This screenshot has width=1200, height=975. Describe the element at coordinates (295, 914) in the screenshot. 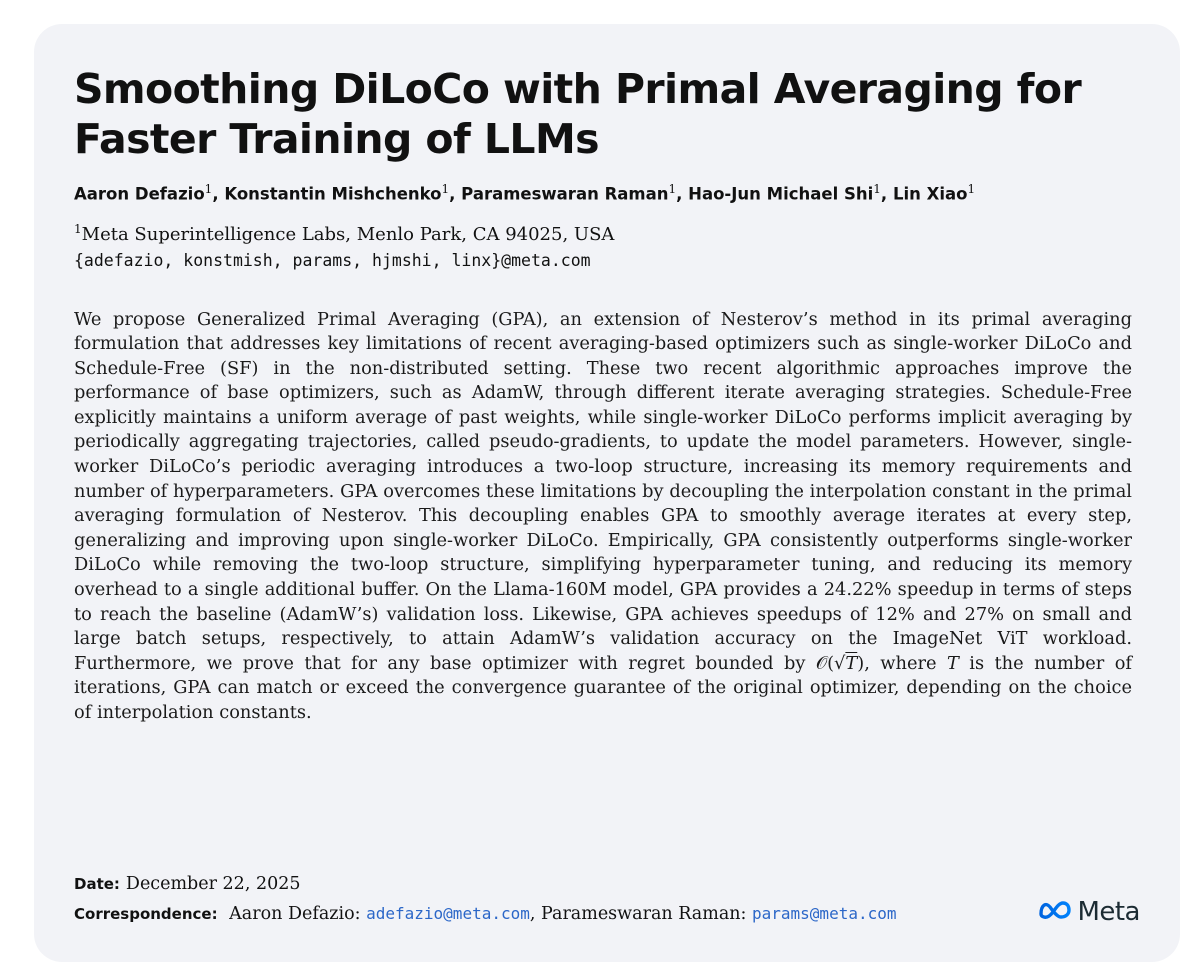

I see `corr-name: Aaron Defazio:` at that location.